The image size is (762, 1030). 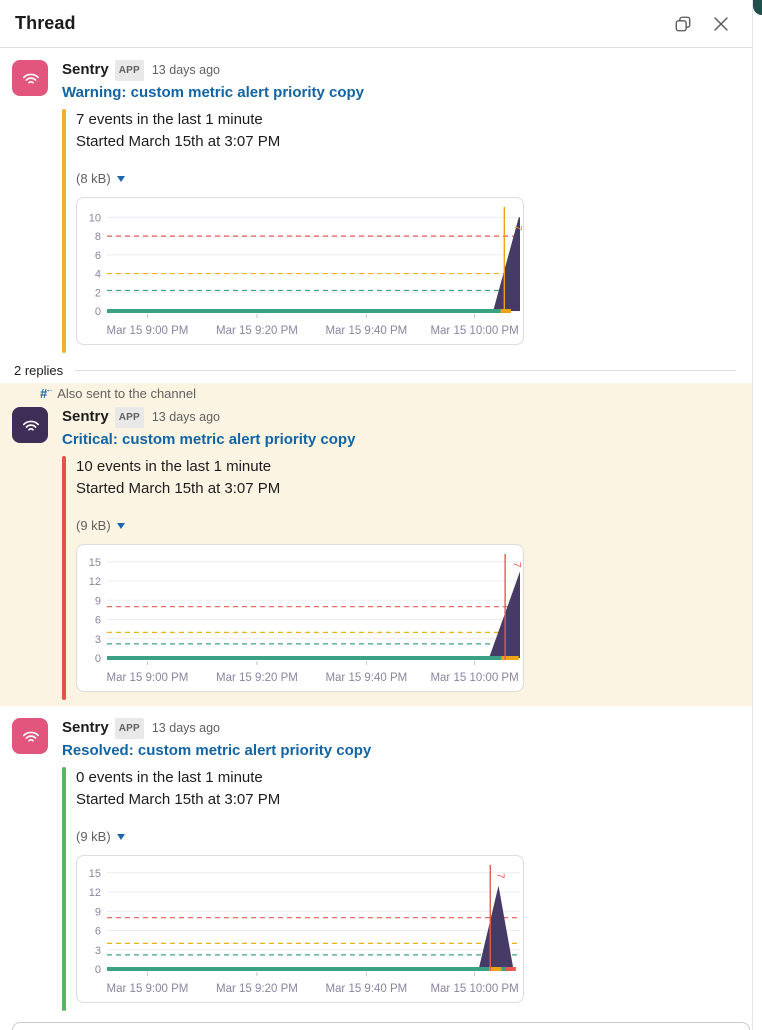 I want to click on events-count-text: 7 events in the last 1 minute, so click(x=169, y=119).